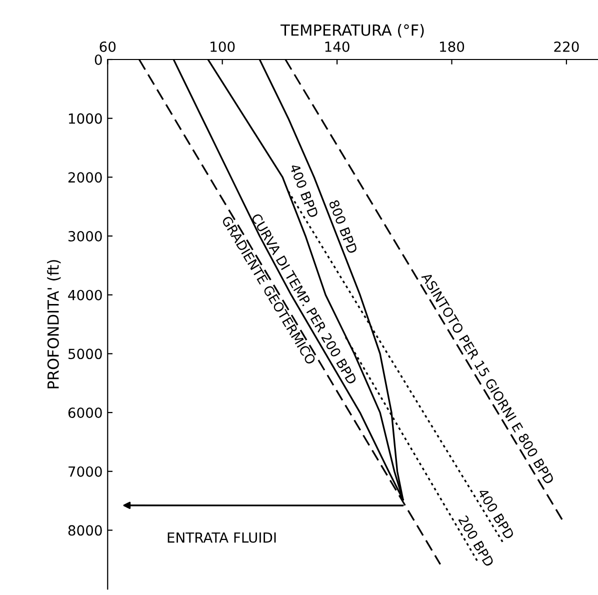 The width and height of the screenshot is (598, 595). What do you see at coordinates (85, 177) in the screenshot?
I see `y-tick-label: 2000` at bounding box center [85, 177].